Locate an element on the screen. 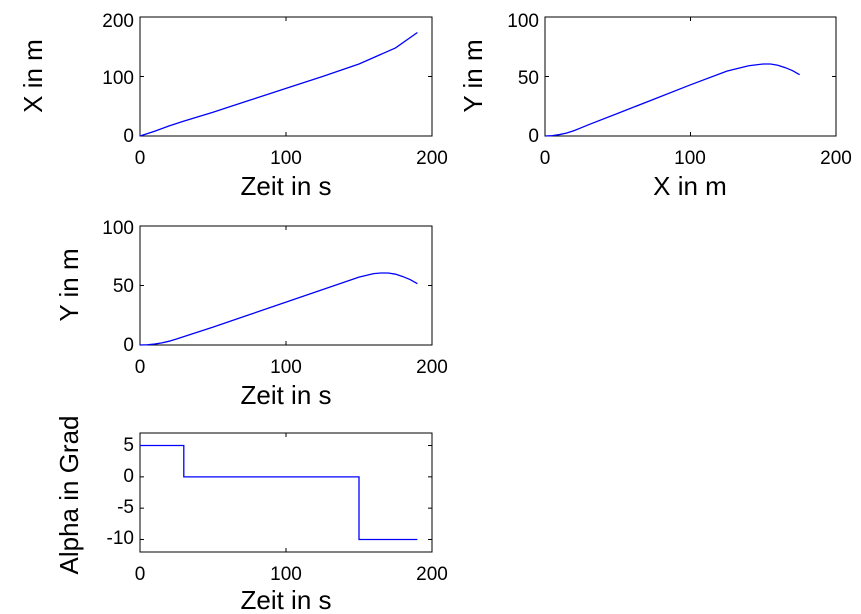  x-axis-label: X in m is located at coordinates (690, 186).